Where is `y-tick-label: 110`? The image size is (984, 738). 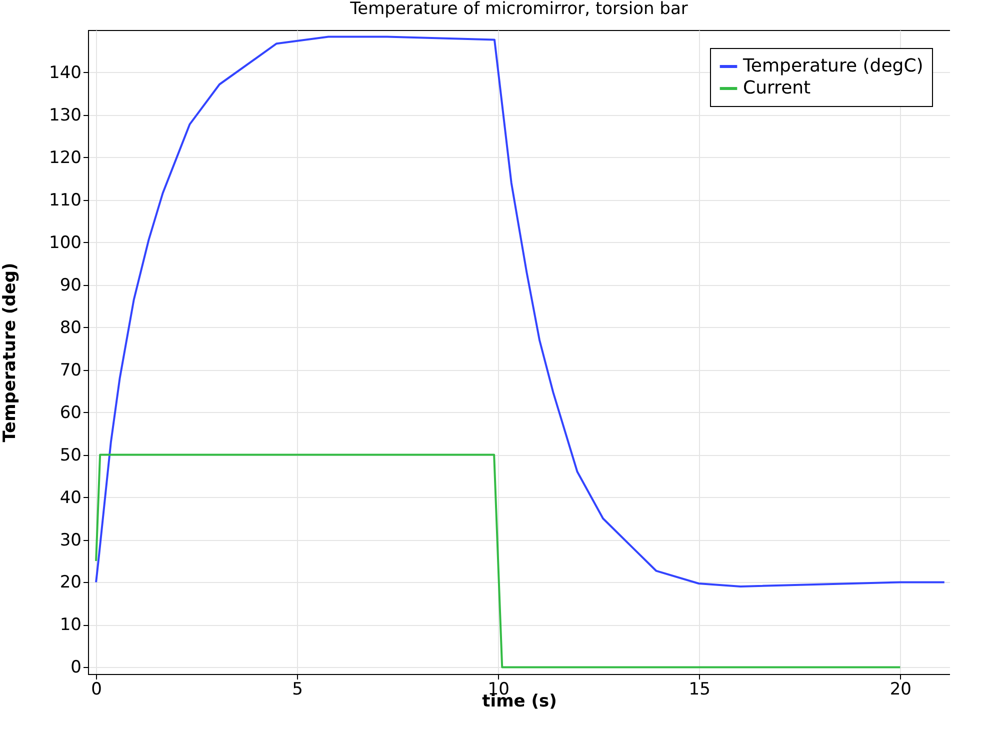
y-tick-label: 110 is located at coordinates (65, 200).